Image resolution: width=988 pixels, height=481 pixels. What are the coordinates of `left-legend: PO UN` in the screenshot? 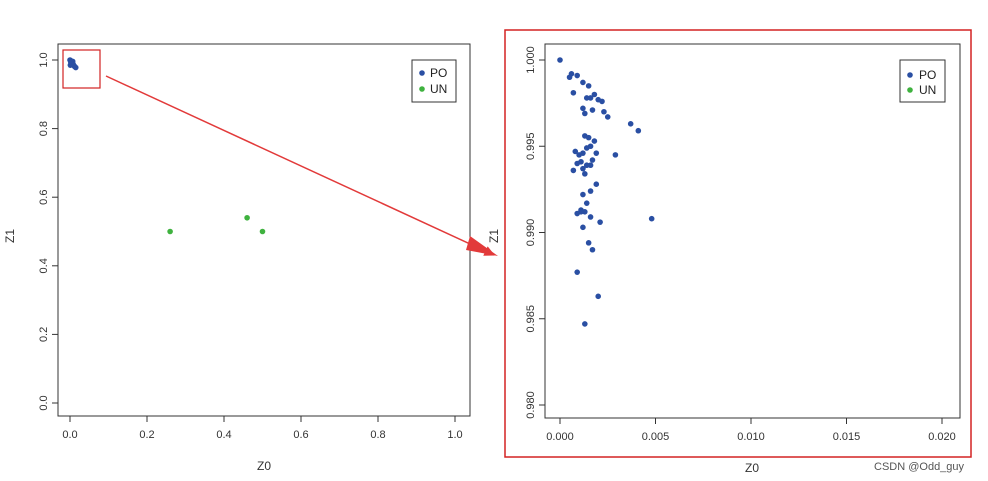 It's located at (434, 81).